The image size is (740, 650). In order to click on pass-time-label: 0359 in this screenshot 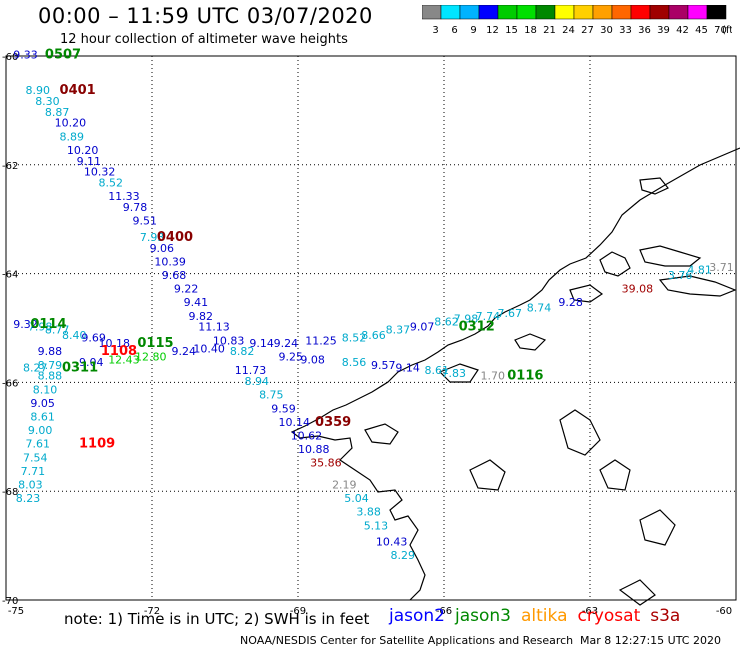, I will do `click(333, 422)`.